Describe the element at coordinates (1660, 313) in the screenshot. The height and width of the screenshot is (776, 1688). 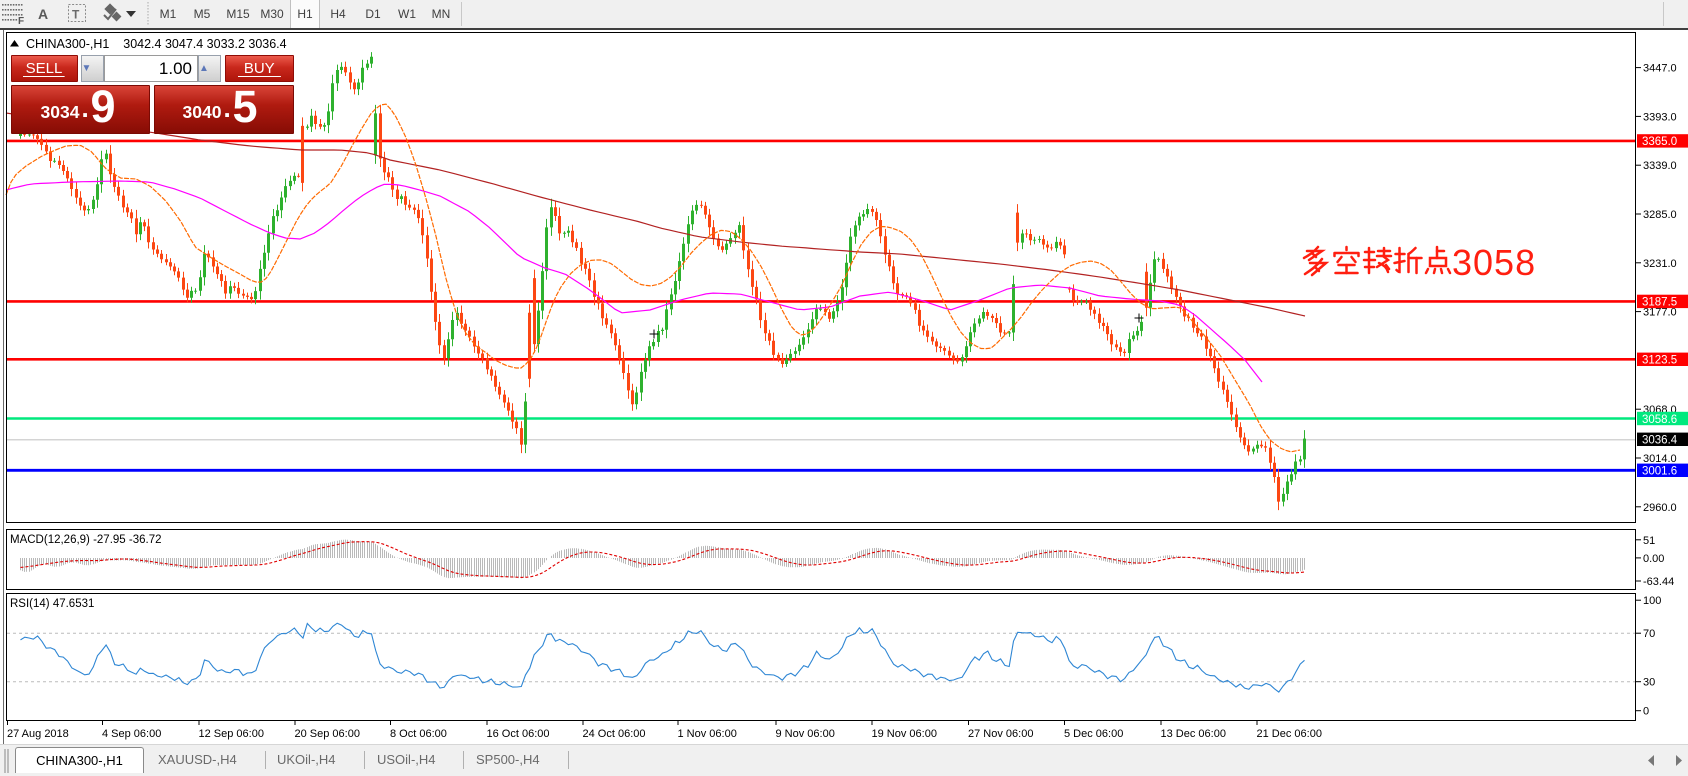
I see `svg-text: 3177.0` at that location.